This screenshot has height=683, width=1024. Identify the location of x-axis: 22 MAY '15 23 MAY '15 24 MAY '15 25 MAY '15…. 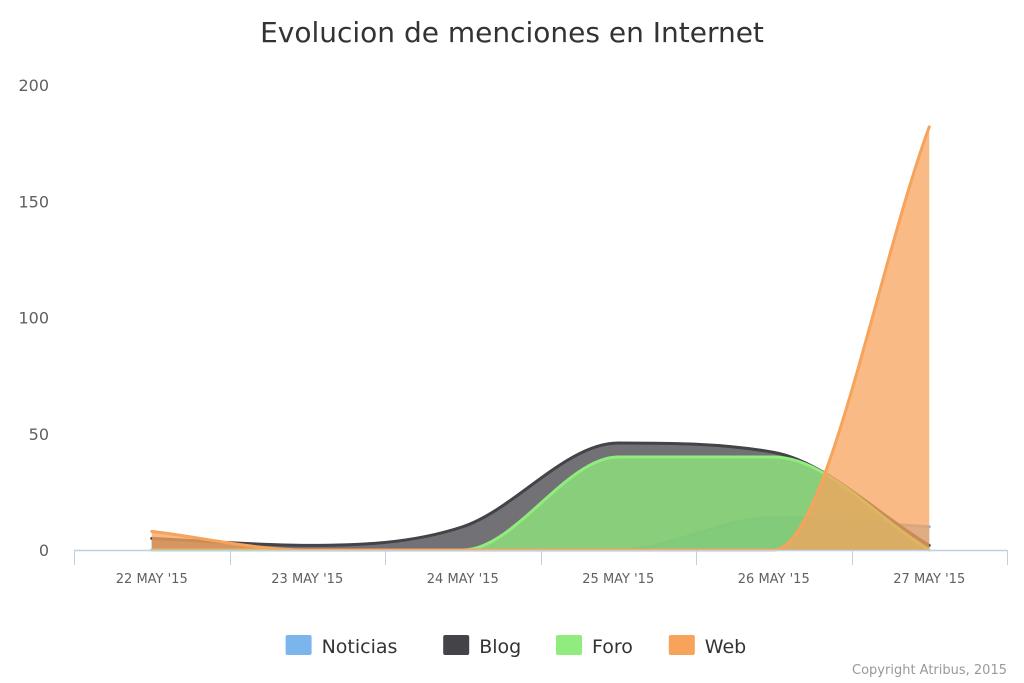
(541, 568).